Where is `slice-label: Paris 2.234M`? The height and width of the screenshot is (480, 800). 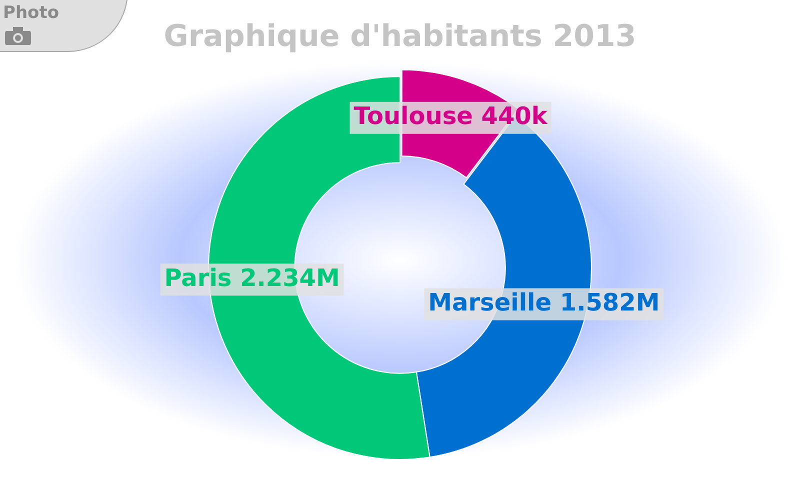 slice-label: Paris 2.234M is located at coordinates (252, 278).